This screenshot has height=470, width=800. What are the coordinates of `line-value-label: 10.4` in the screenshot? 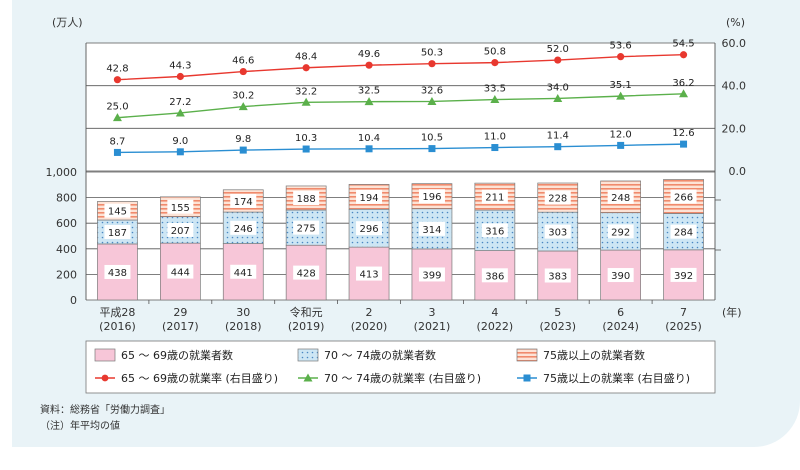 It's located at (369, 138).